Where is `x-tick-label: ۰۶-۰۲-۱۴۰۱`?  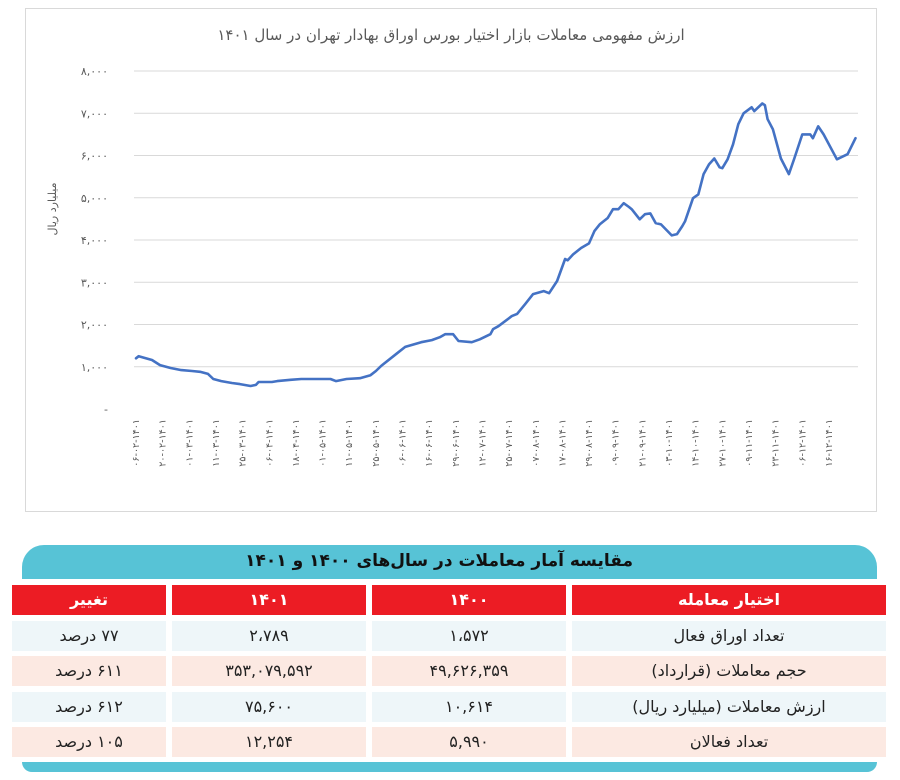 x-tick-label: ۰۶-۰۲-۱۴۰۱ is located at coordinates (136, 443).